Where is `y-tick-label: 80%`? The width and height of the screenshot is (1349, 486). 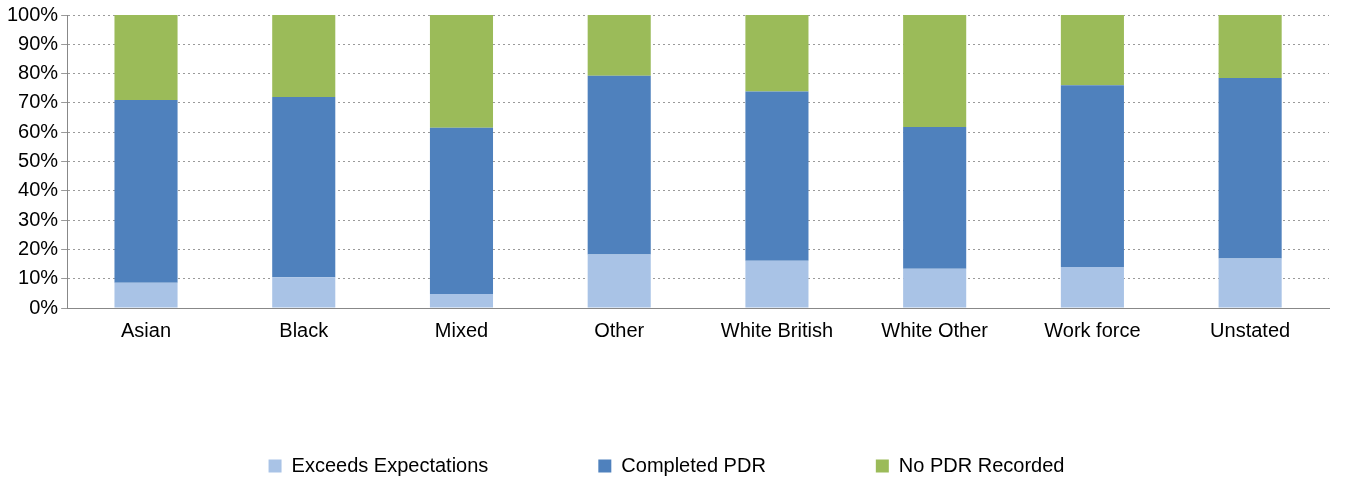 y-tick-label: 80% is located at coordinates (38, 72).